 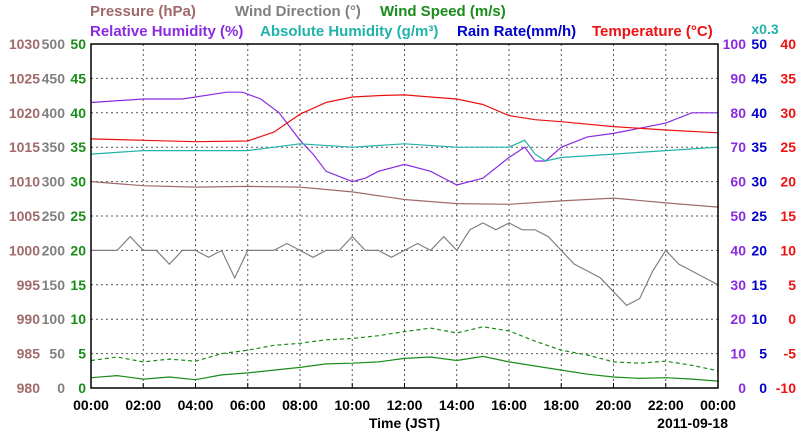 I want to click on y-tick-label-wind_dir: 500, so click(x=54, y=44).